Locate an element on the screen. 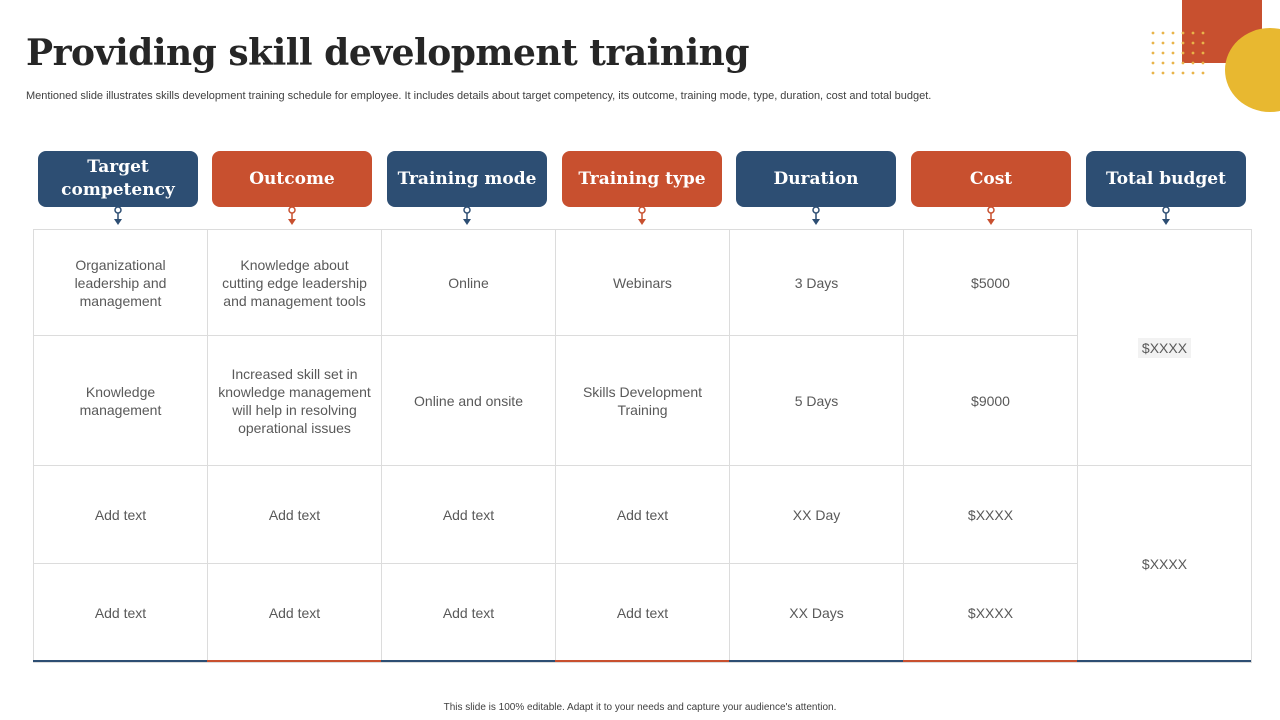 This screenshot has width=1280, height=720. header-cost: Cost is located at coordinates (991, 179).